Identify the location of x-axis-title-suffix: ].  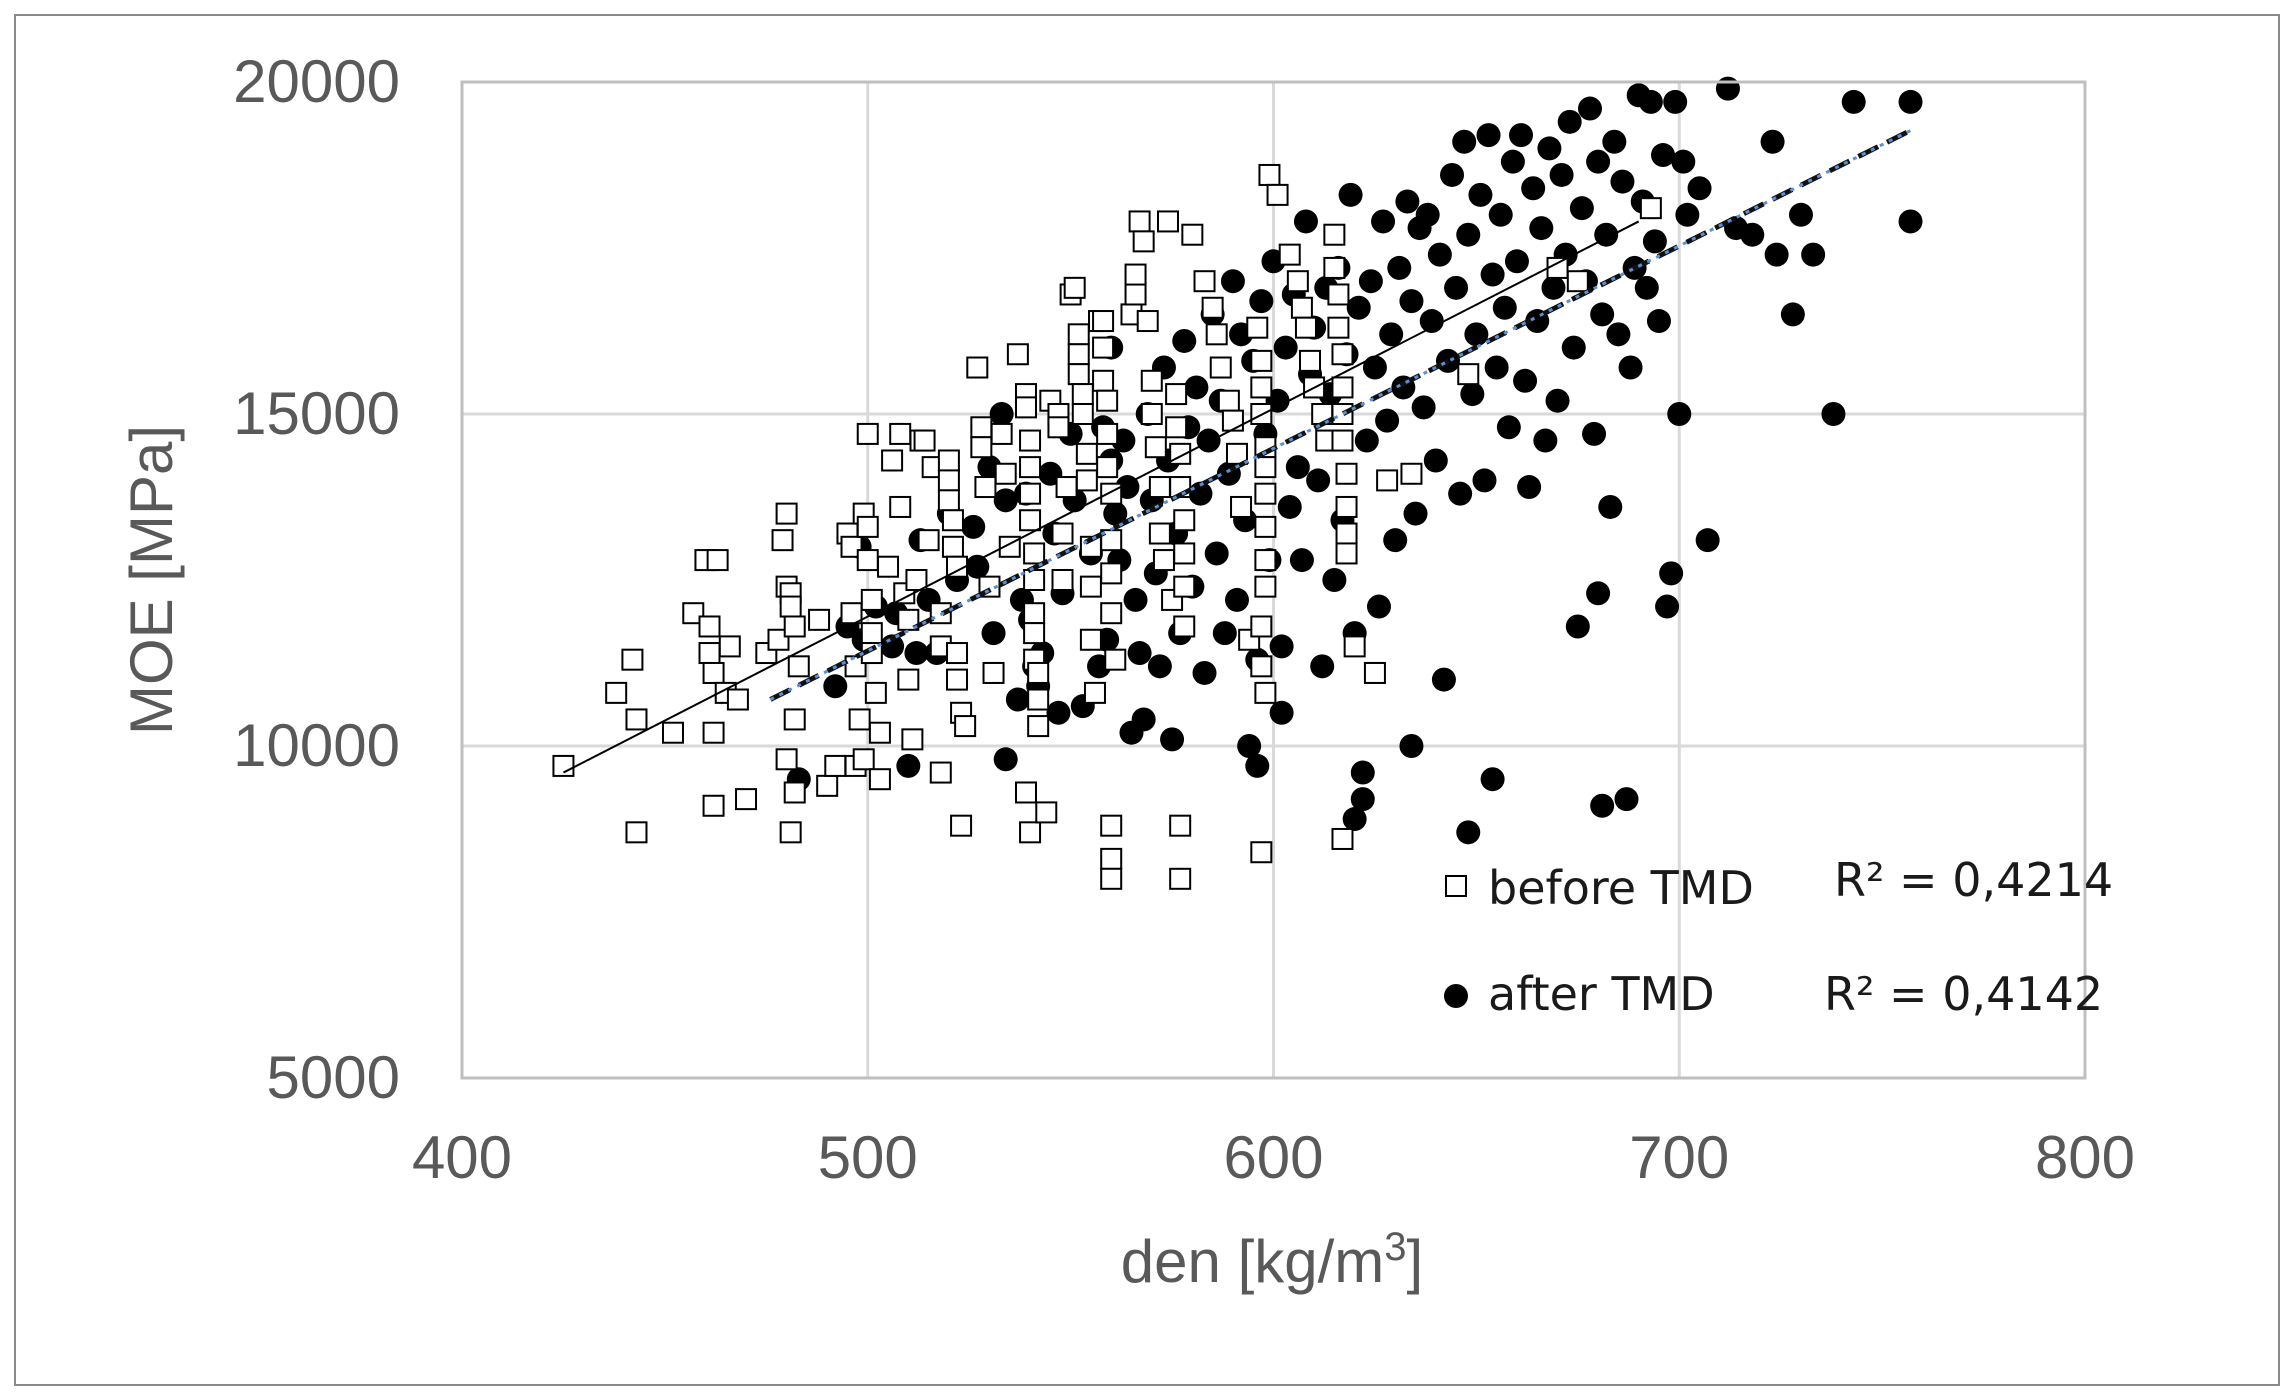
(1415, 1261).